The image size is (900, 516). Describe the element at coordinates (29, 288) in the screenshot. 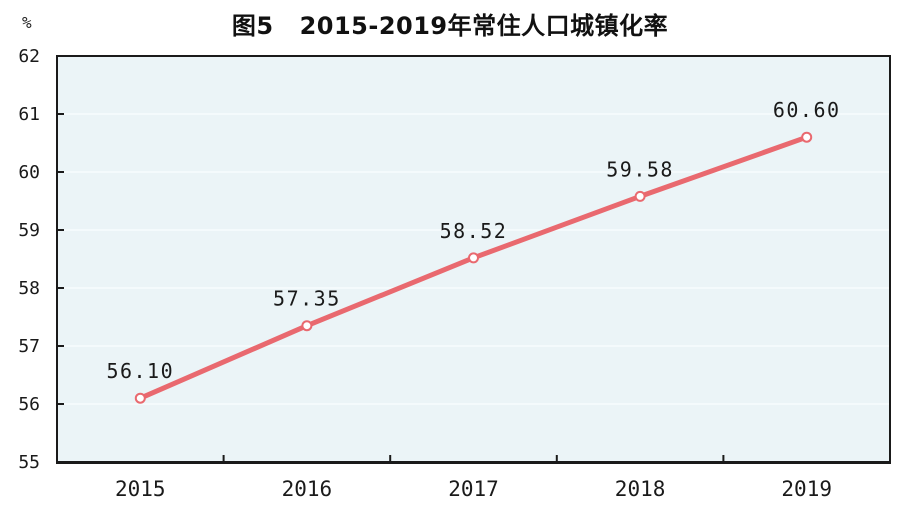

I see `y-tick-label: 58` at that location.